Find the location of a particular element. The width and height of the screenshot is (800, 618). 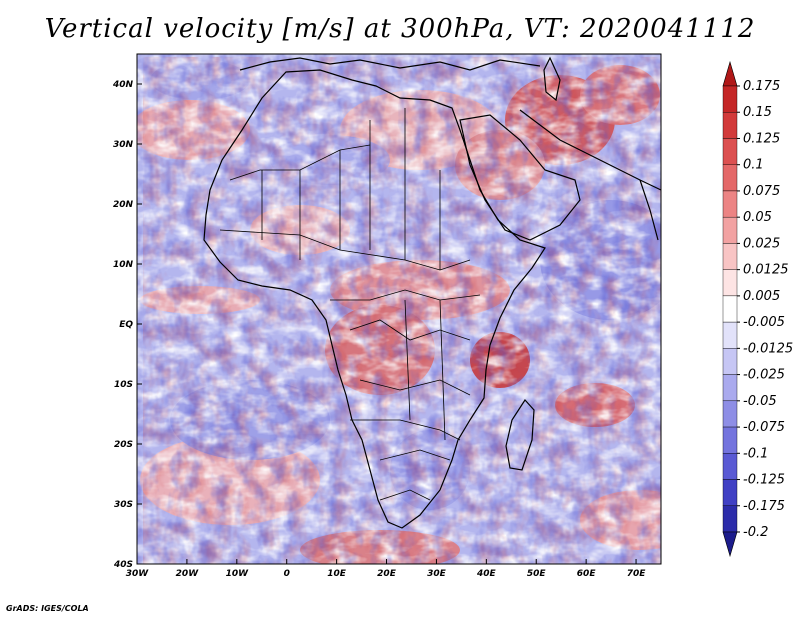

y-axis: 40N 30N 20N 10N EQ 10S 20S 30S 40S is located at coordinates (127, 325).